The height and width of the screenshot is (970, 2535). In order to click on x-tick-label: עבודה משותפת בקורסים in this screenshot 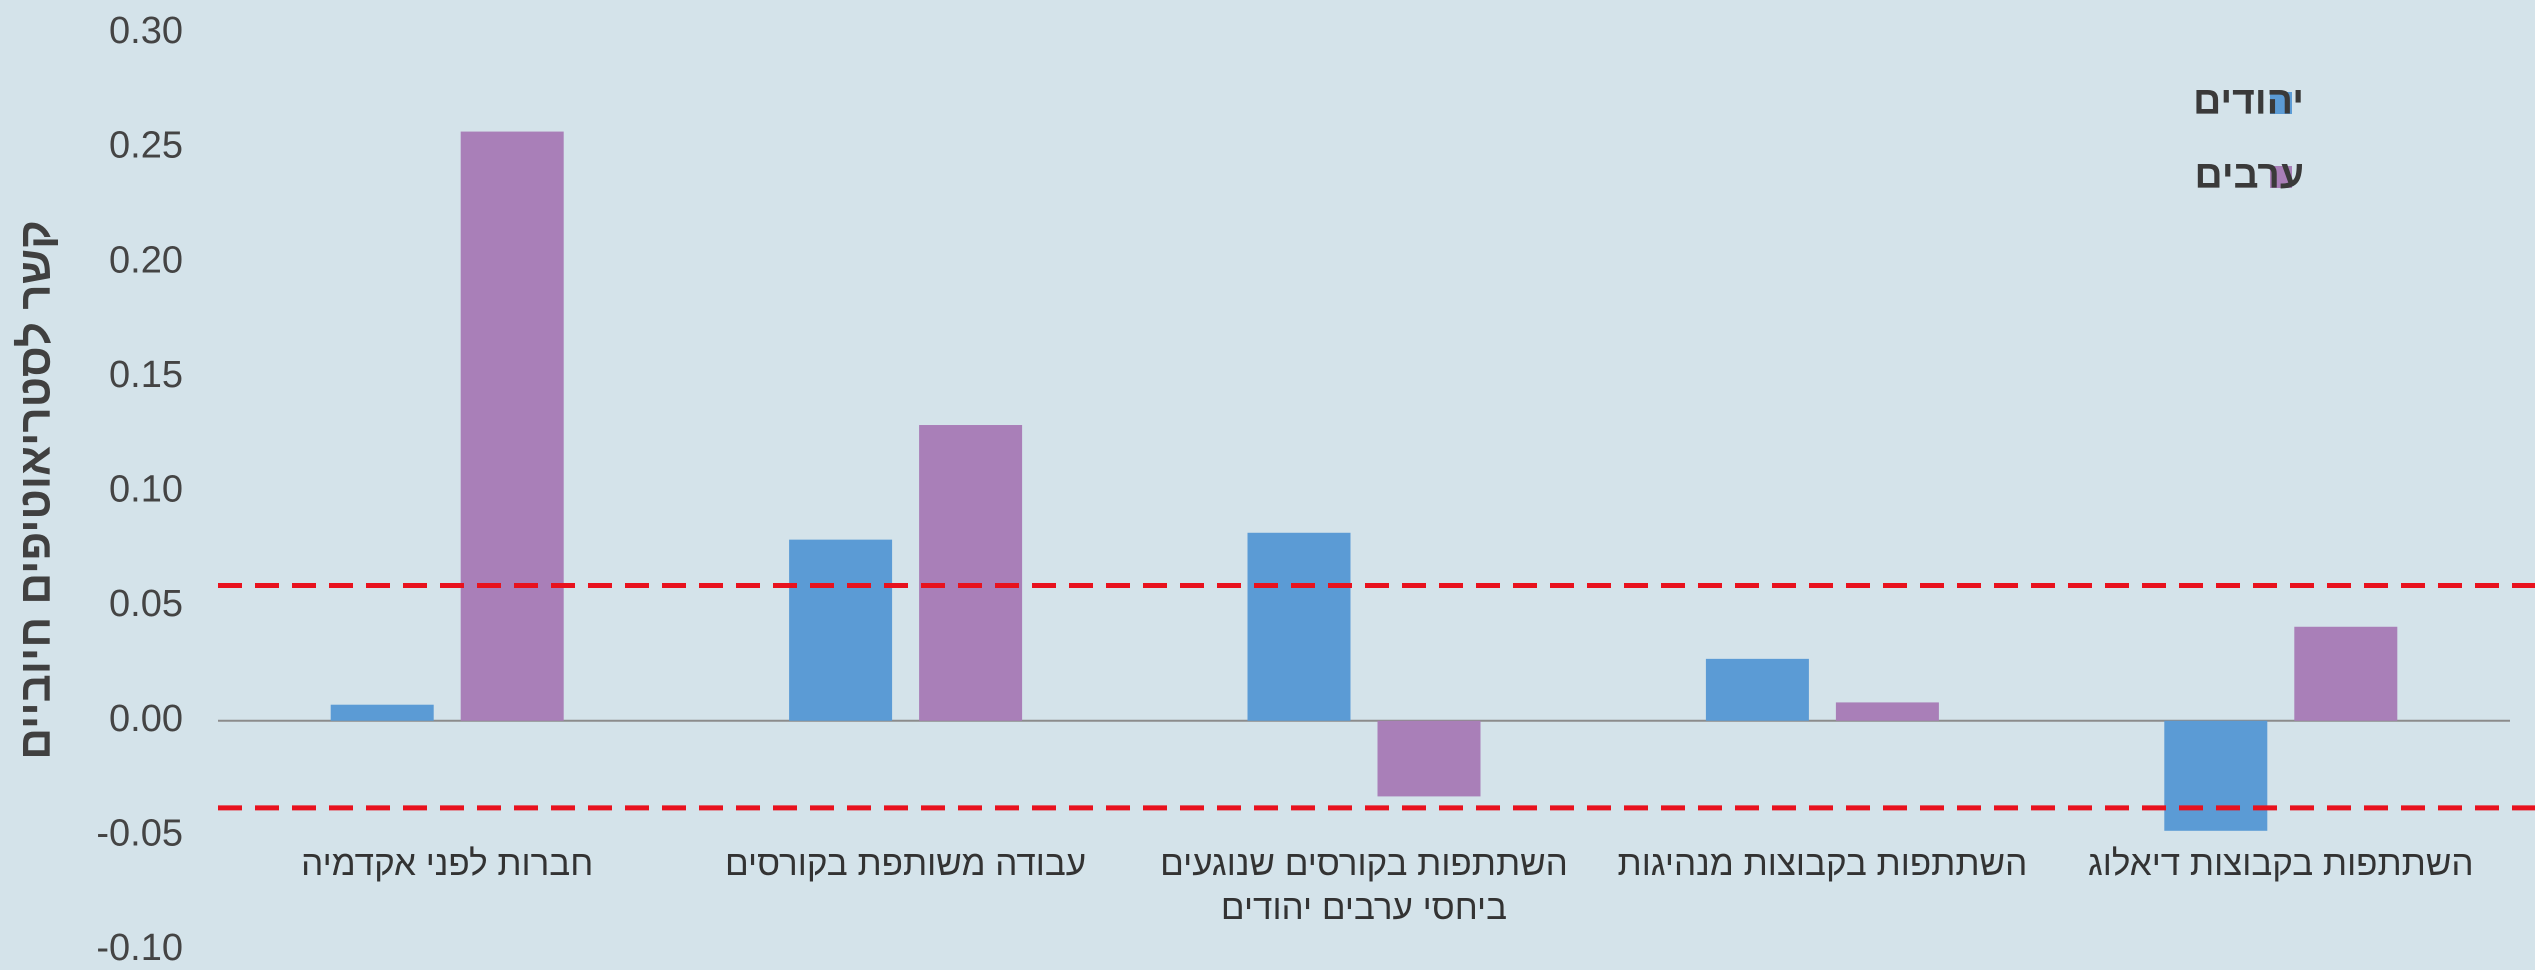, I will do `click(905, 863)`.